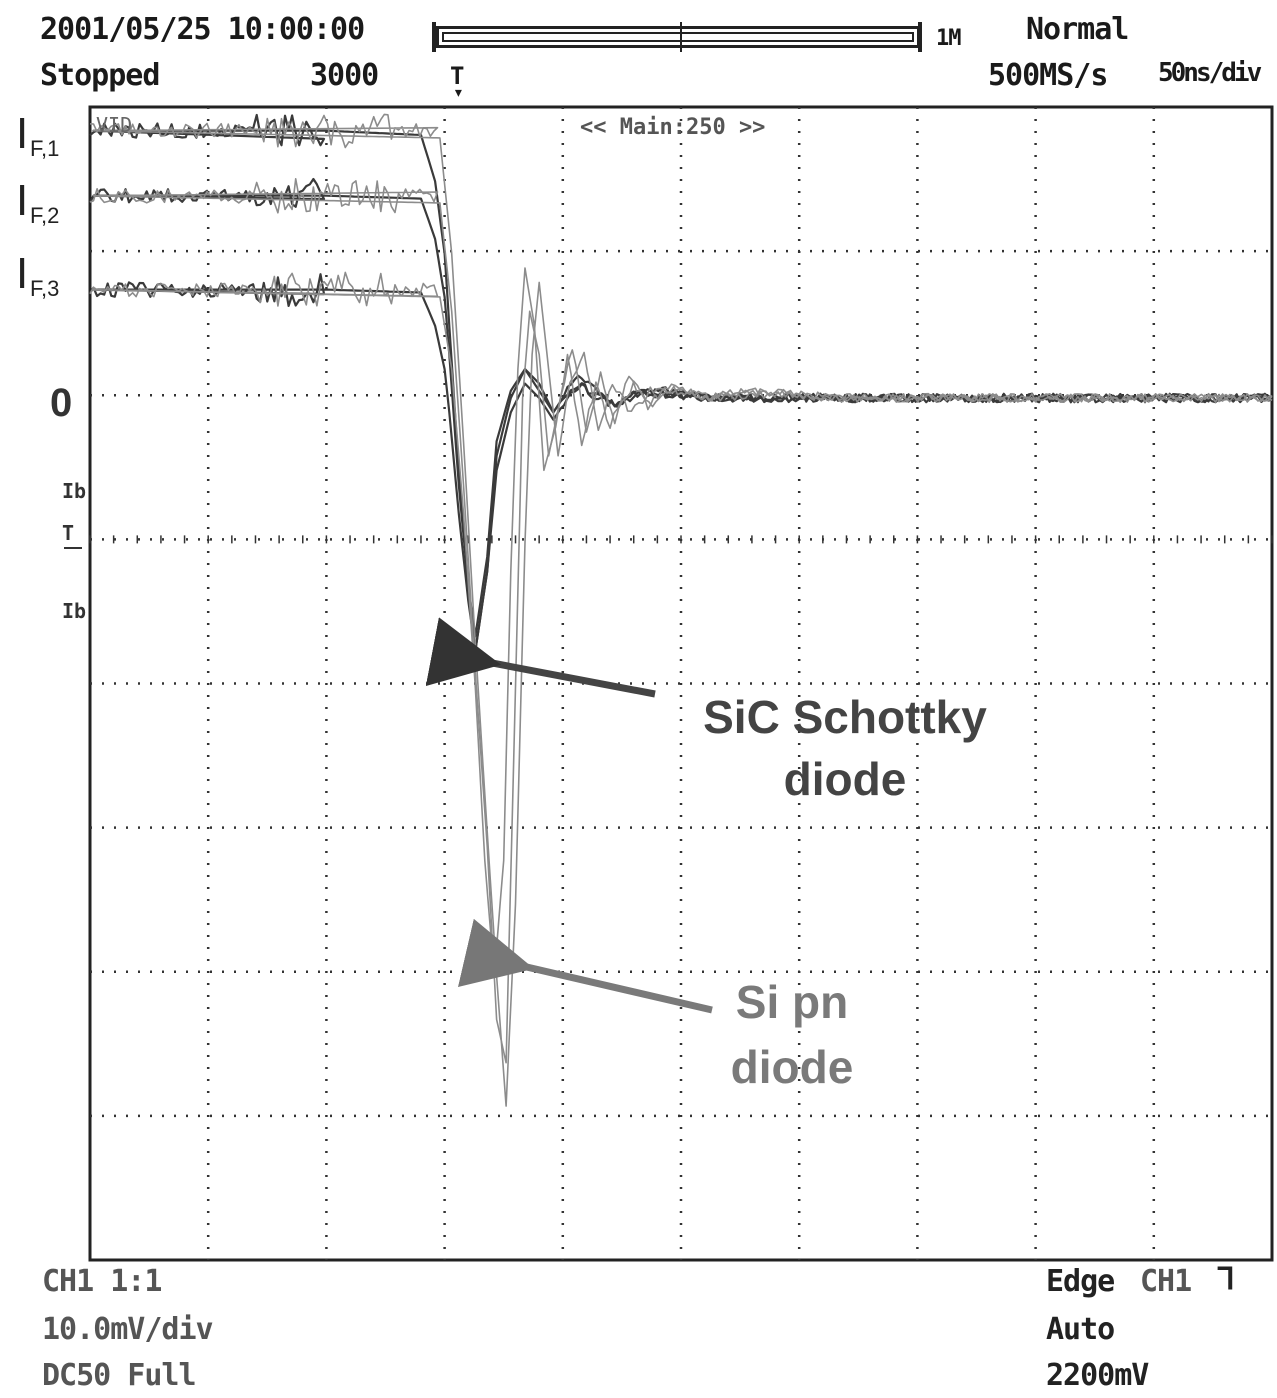  I want to click on annotation-label-2: Si pn, so click(792, 1002).